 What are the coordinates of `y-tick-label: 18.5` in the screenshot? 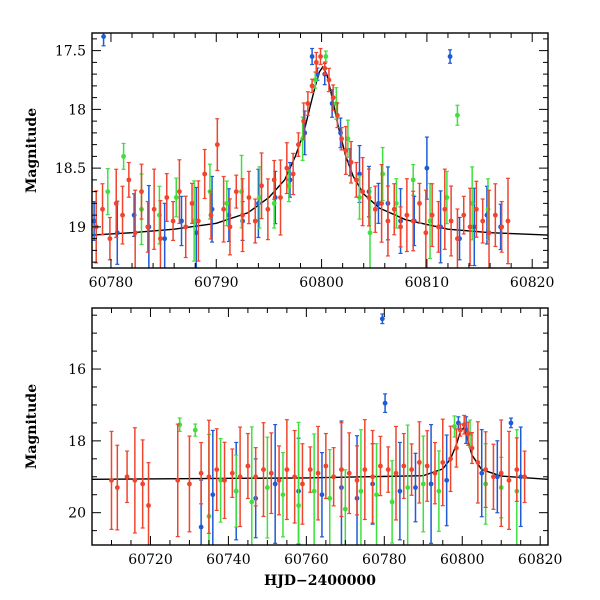 It's located at (70, 169).